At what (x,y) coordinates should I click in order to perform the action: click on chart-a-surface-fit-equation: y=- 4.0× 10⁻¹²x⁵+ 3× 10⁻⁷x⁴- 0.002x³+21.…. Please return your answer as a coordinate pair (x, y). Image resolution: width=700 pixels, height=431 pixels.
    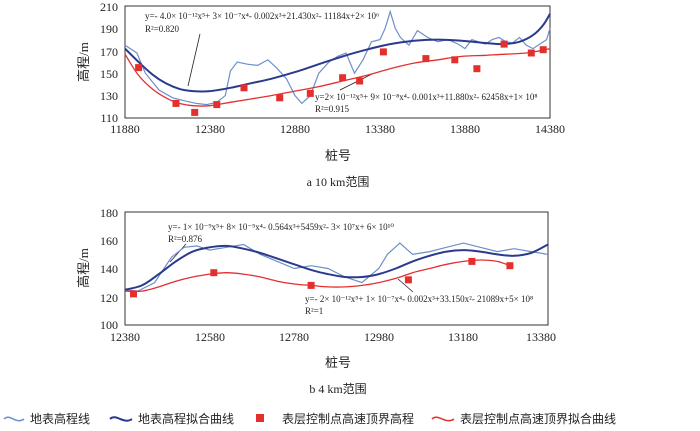
    Looking at the image, I should click on (262, 16).